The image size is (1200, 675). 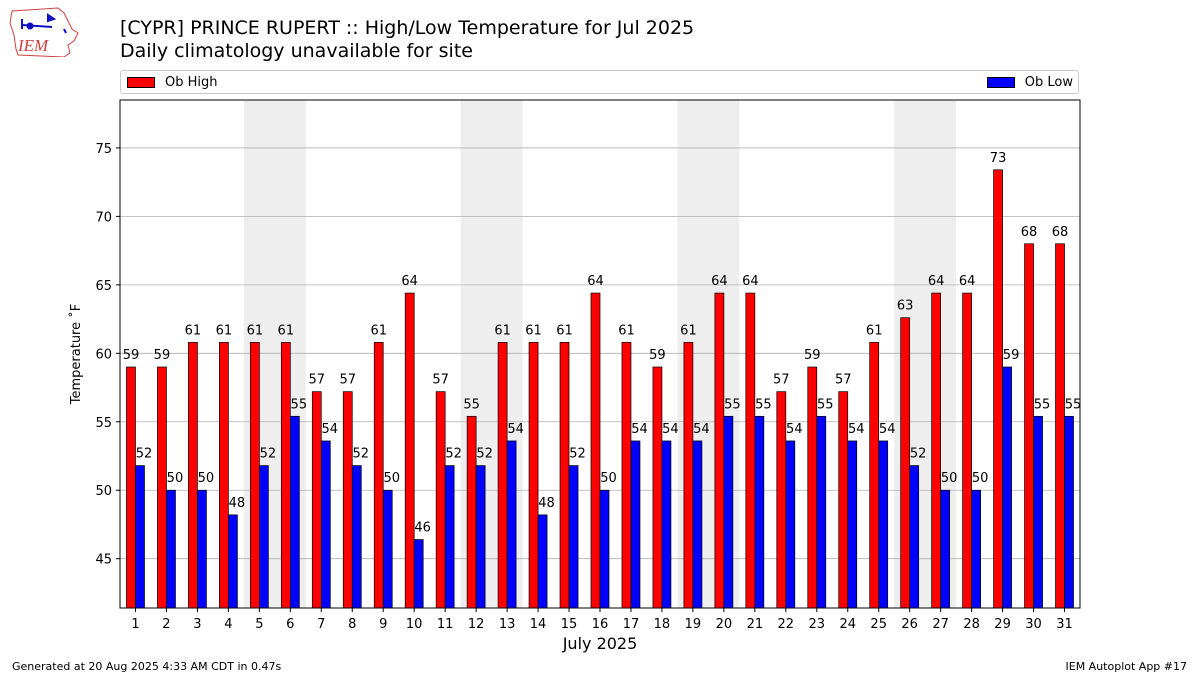 I want to click on y-tick-label-65: 65, so click(x=103, y=286).